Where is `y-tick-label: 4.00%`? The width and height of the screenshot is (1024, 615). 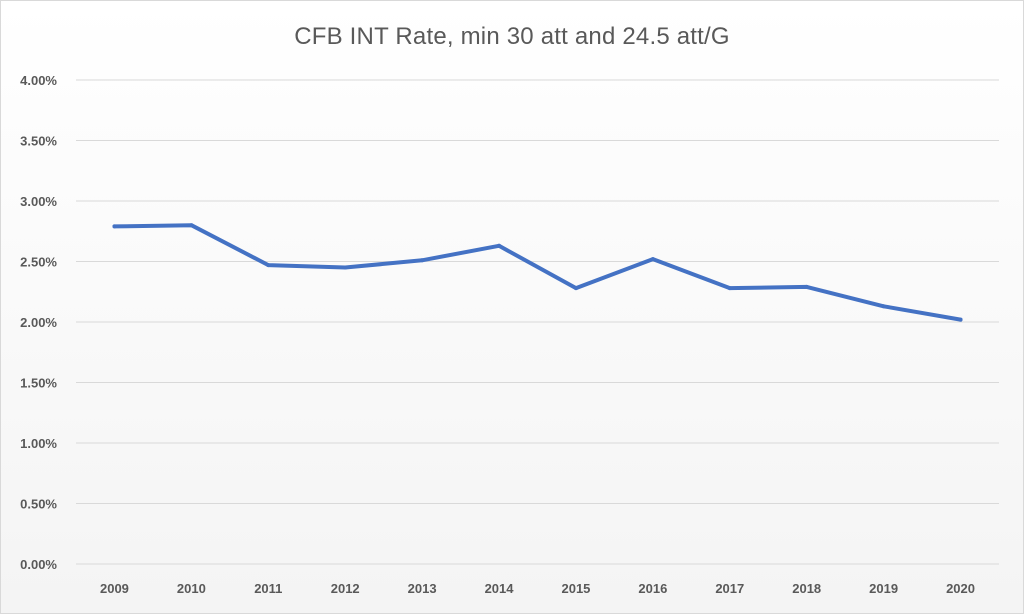
y-tick-label: 4.00% is located at coordinates (38, 80).